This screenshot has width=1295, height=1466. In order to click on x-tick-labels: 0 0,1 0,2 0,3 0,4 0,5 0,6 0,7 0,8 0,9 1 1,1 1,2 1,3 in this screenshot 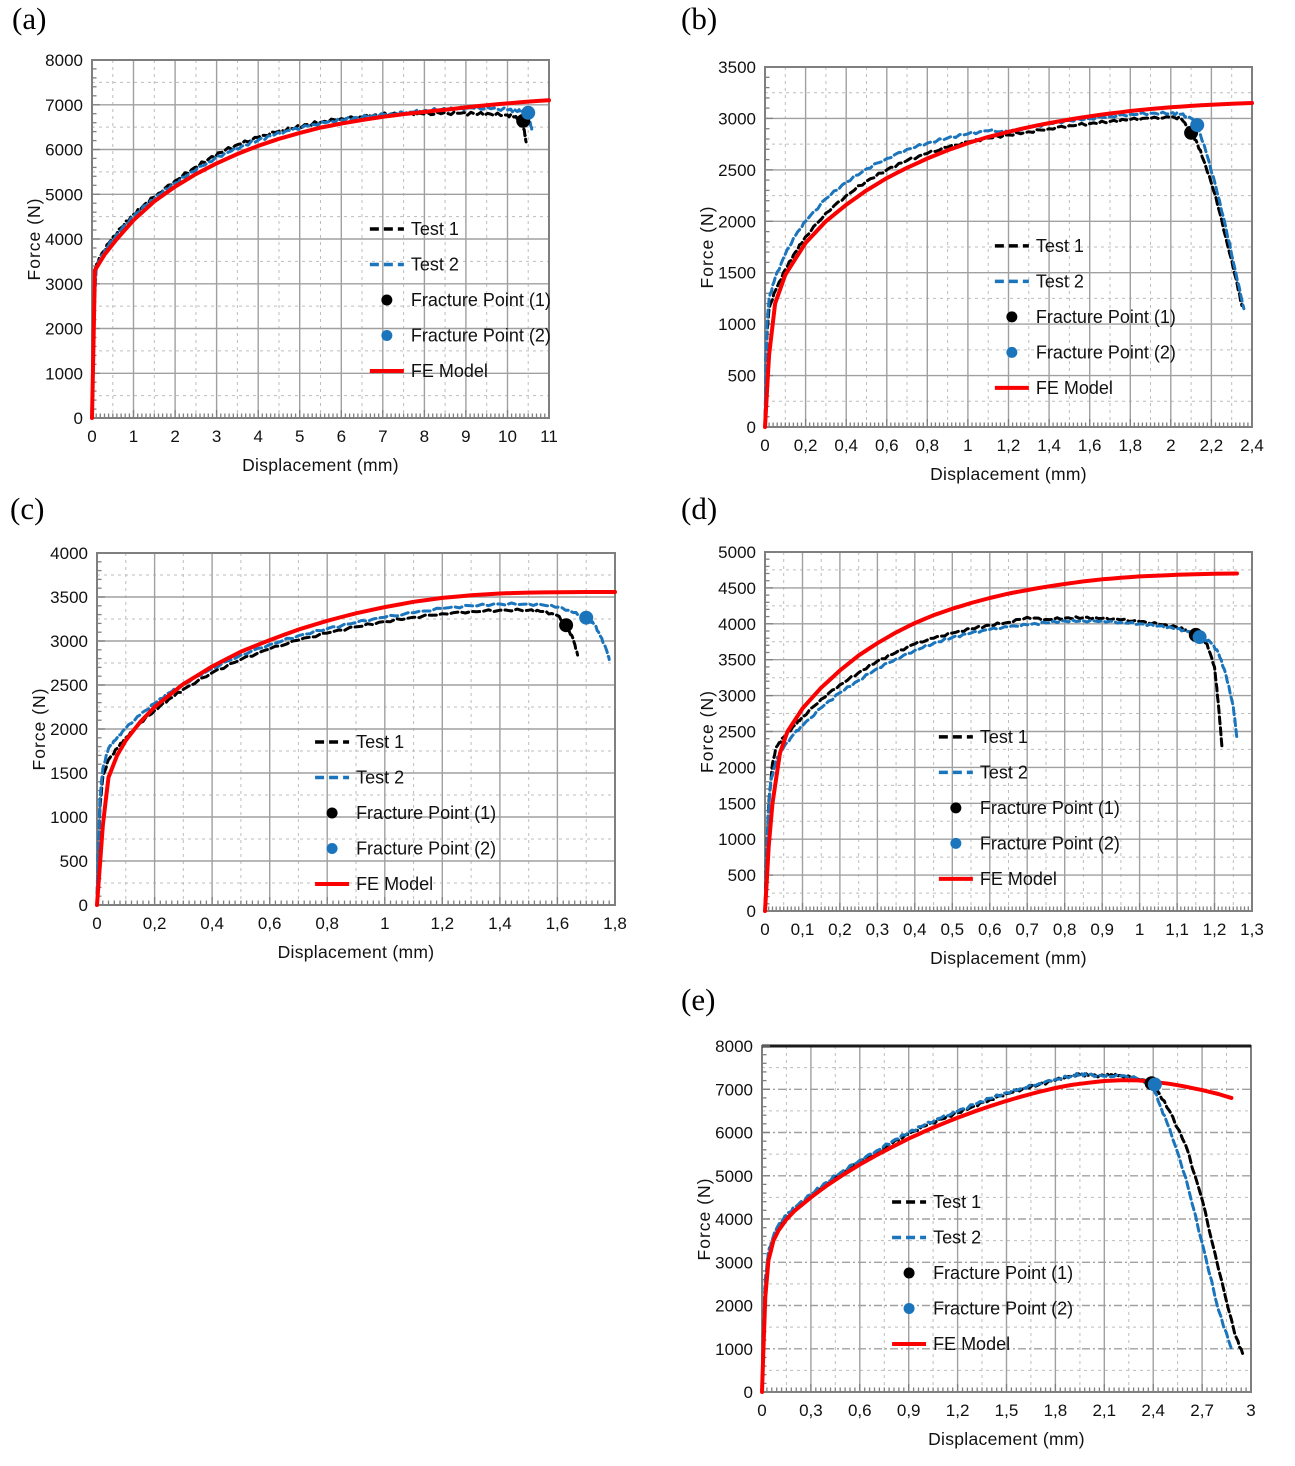, I will do `click(1012, 929)`.